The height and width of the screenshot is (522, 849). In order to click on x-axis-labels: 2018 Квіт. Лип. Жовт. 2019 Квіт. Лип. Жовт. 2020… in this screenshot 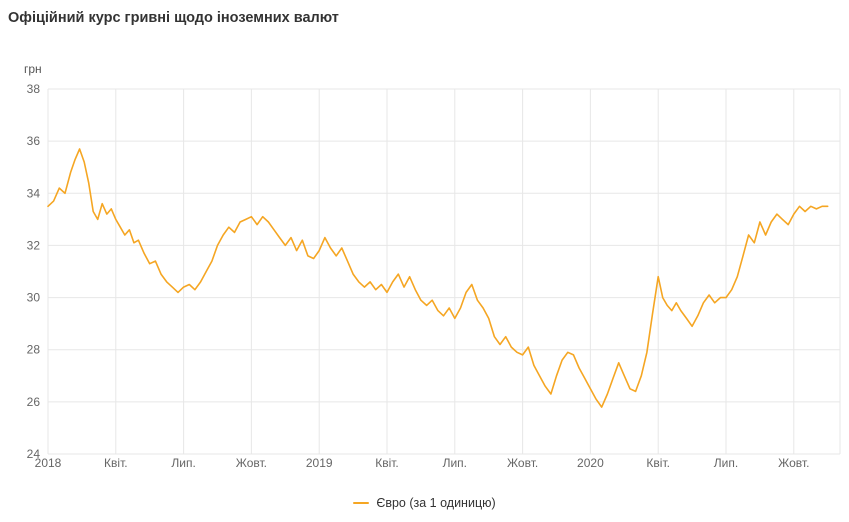, I will do `click(422, 463)`.